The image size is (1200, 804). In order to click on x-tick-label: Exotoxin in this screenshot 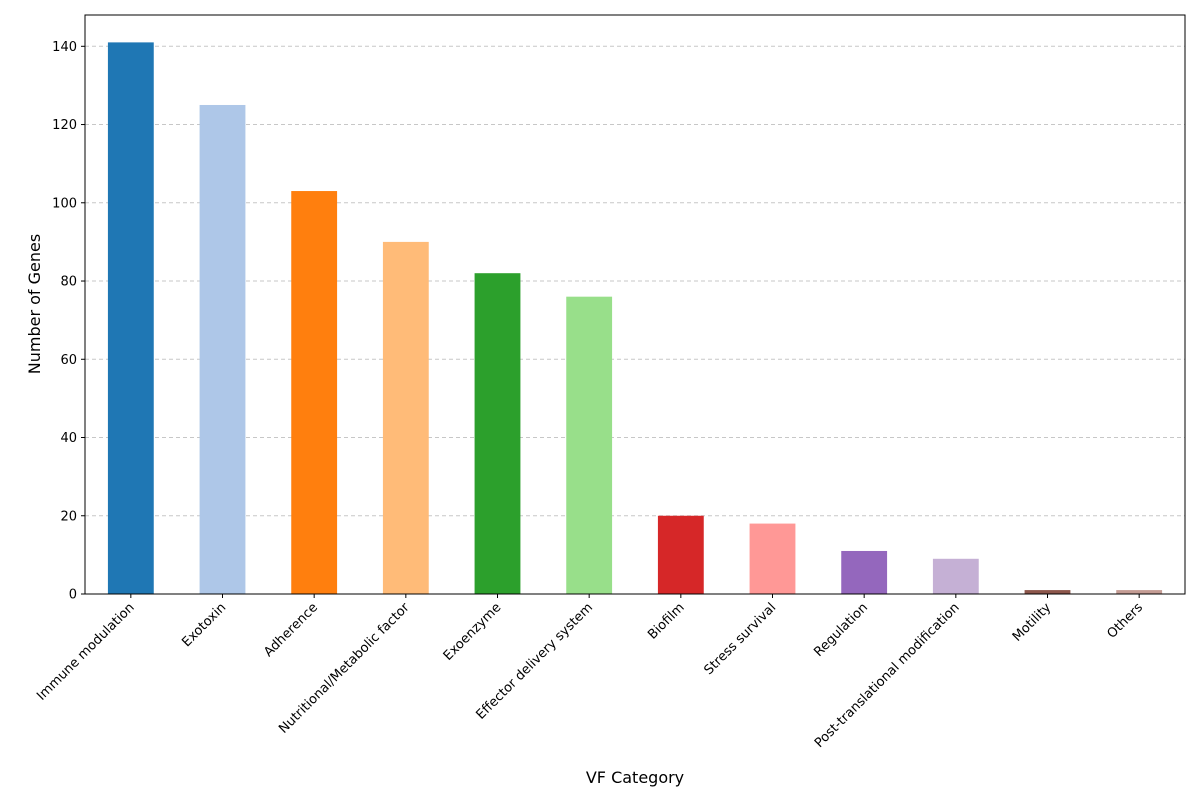, I will do `click(204, 625)`.